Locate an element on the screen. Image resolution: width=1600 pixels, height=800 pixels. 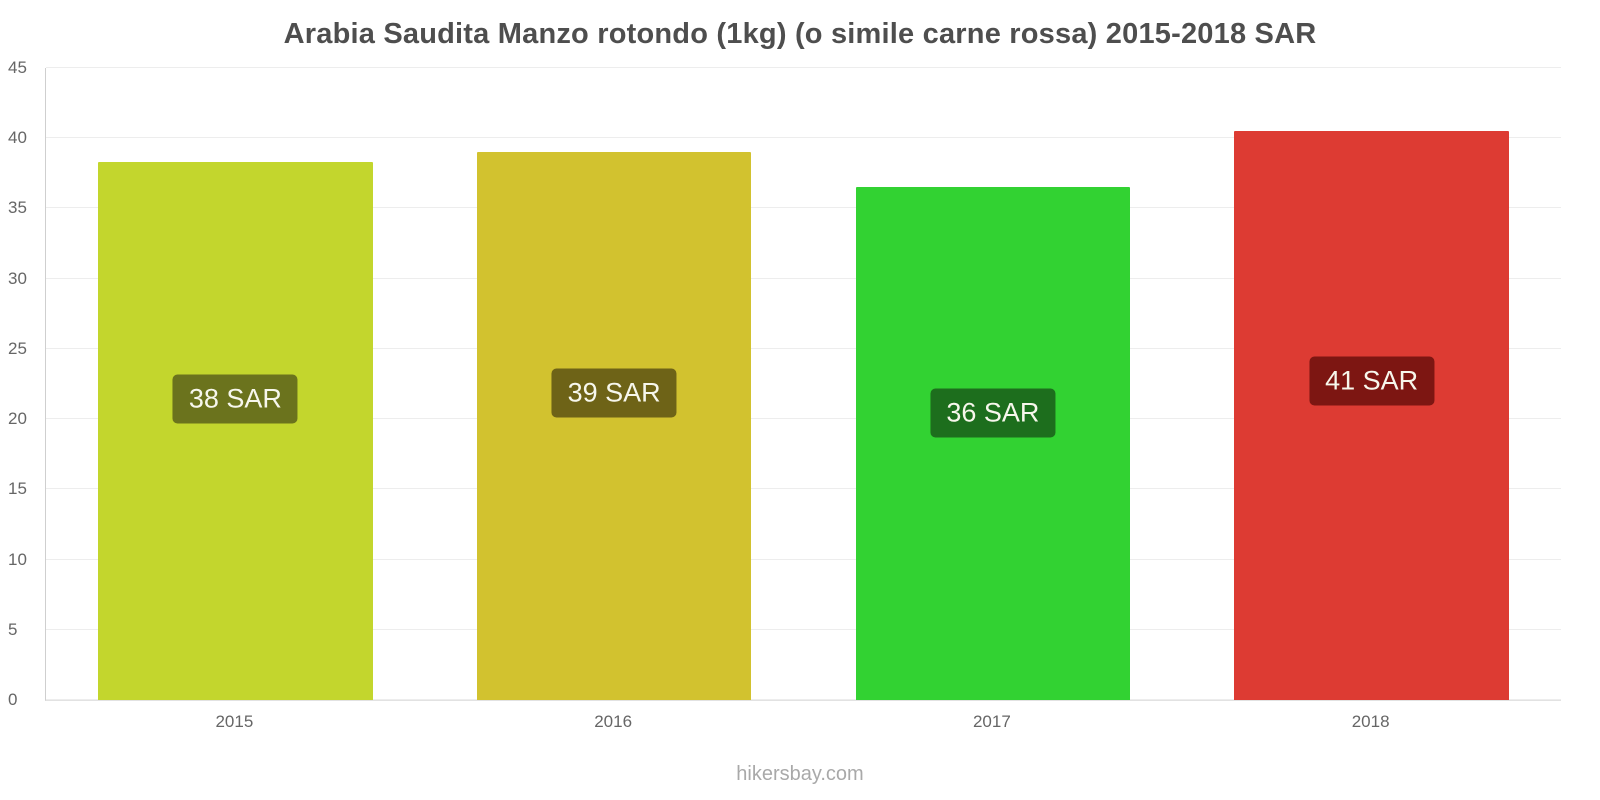
y-axis-tick-label: 30 is located at coordinates (17, 278).